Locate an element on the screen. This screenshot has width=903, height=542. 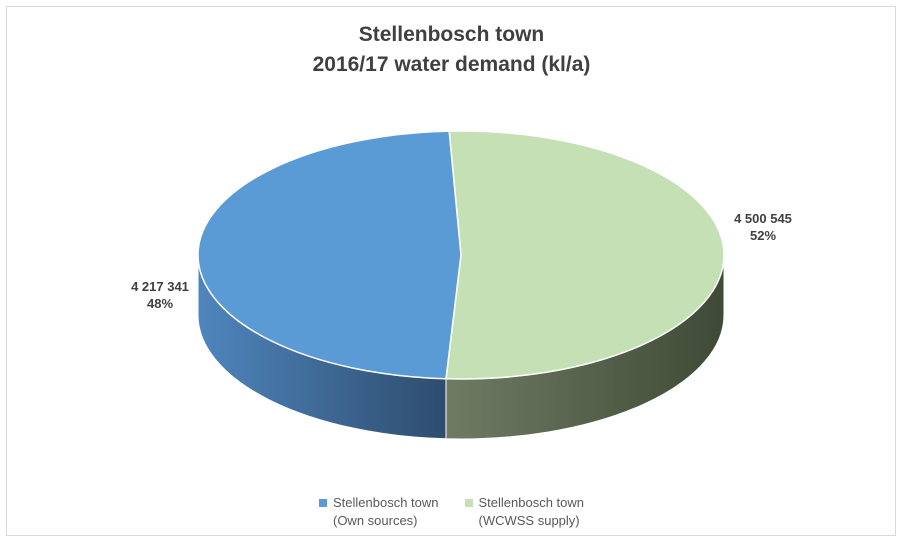
pie-slice-own-sources is located at coordinates (329, 255).